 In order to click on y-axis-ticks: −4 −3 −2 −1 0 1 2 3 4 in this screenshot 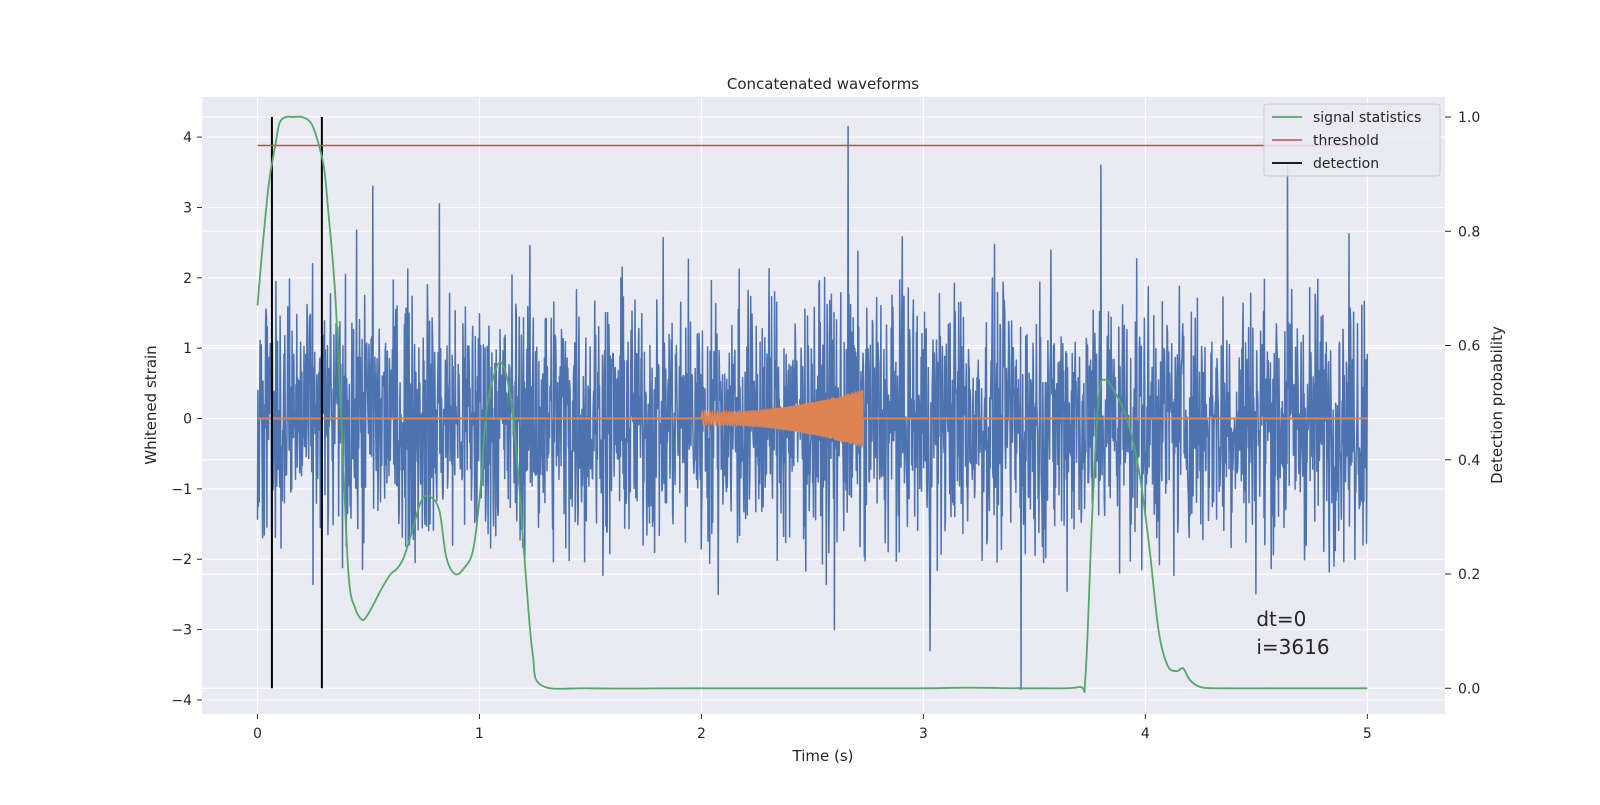, I will do `click(186, 419)`.